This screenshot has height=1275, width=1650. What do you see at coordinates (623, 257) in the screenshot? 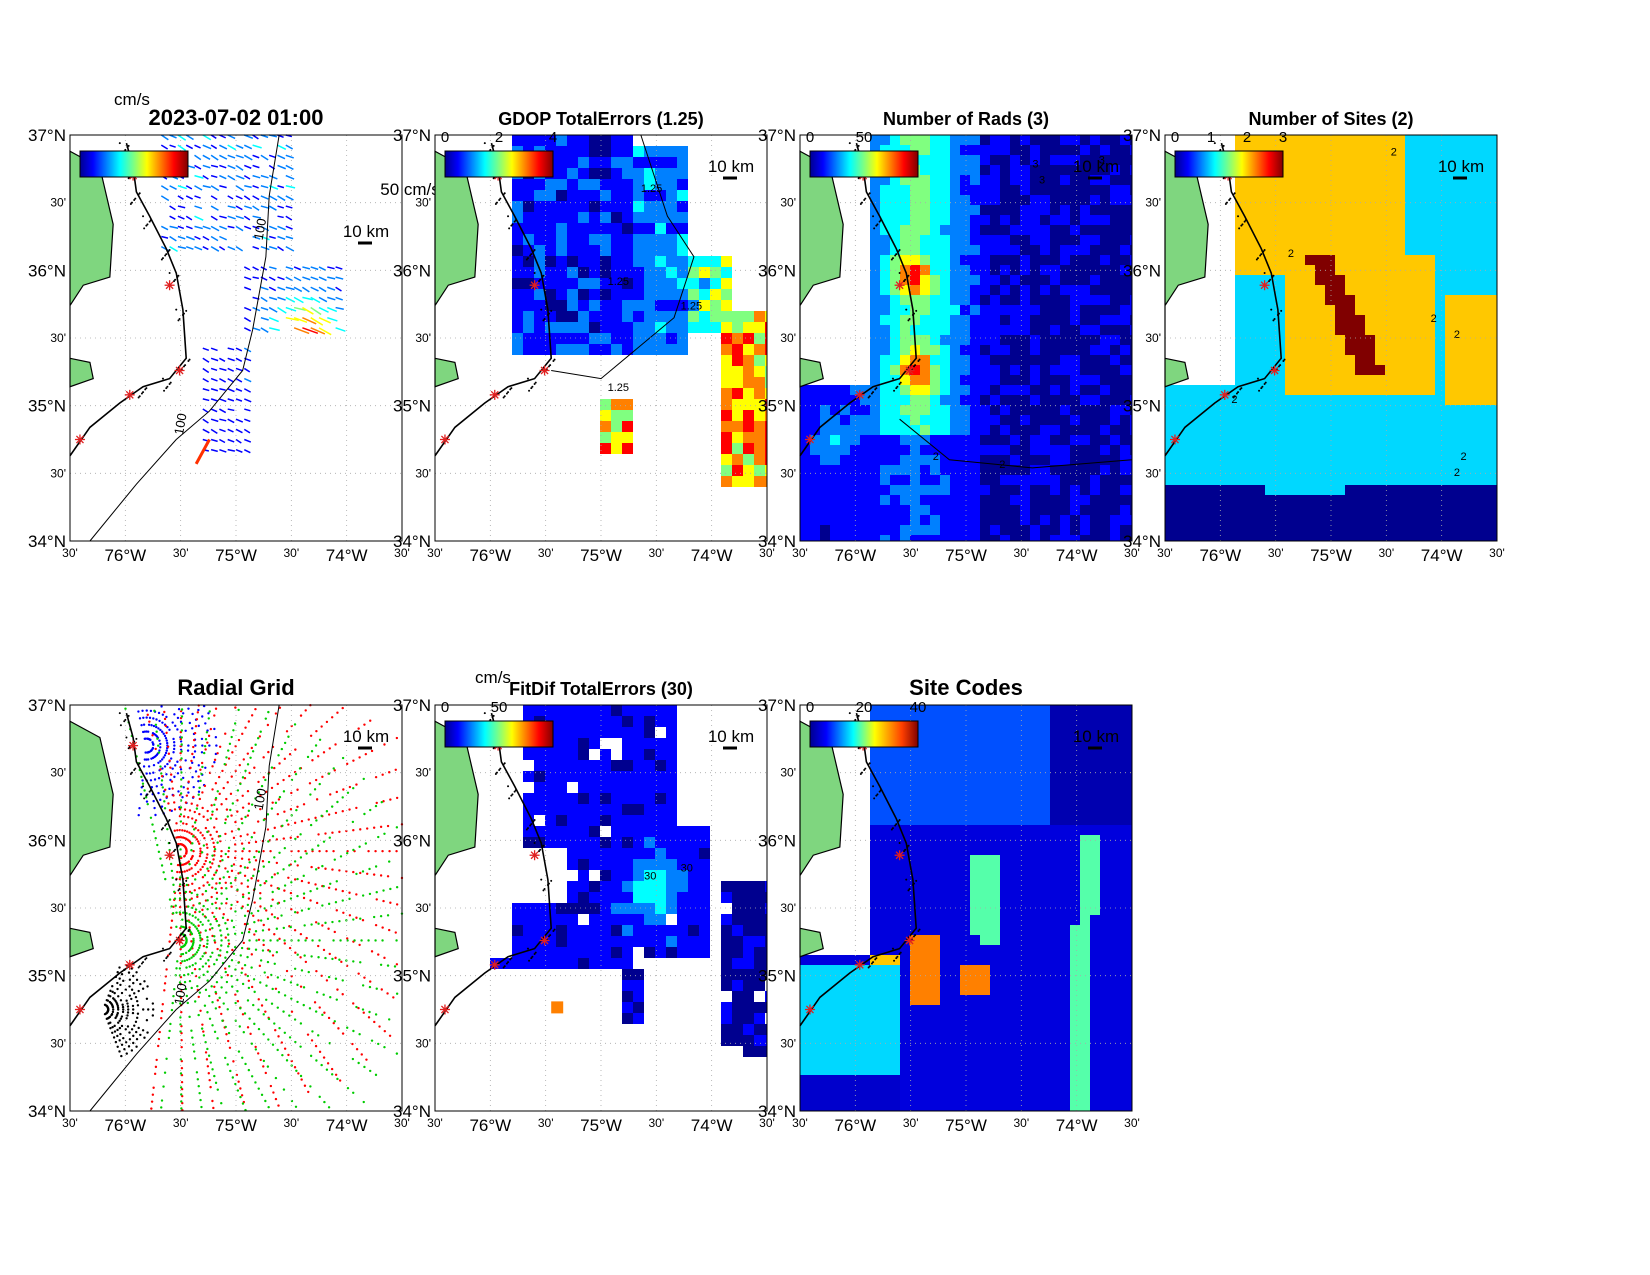
I see `contour-line` at bounding box center [623, 257].